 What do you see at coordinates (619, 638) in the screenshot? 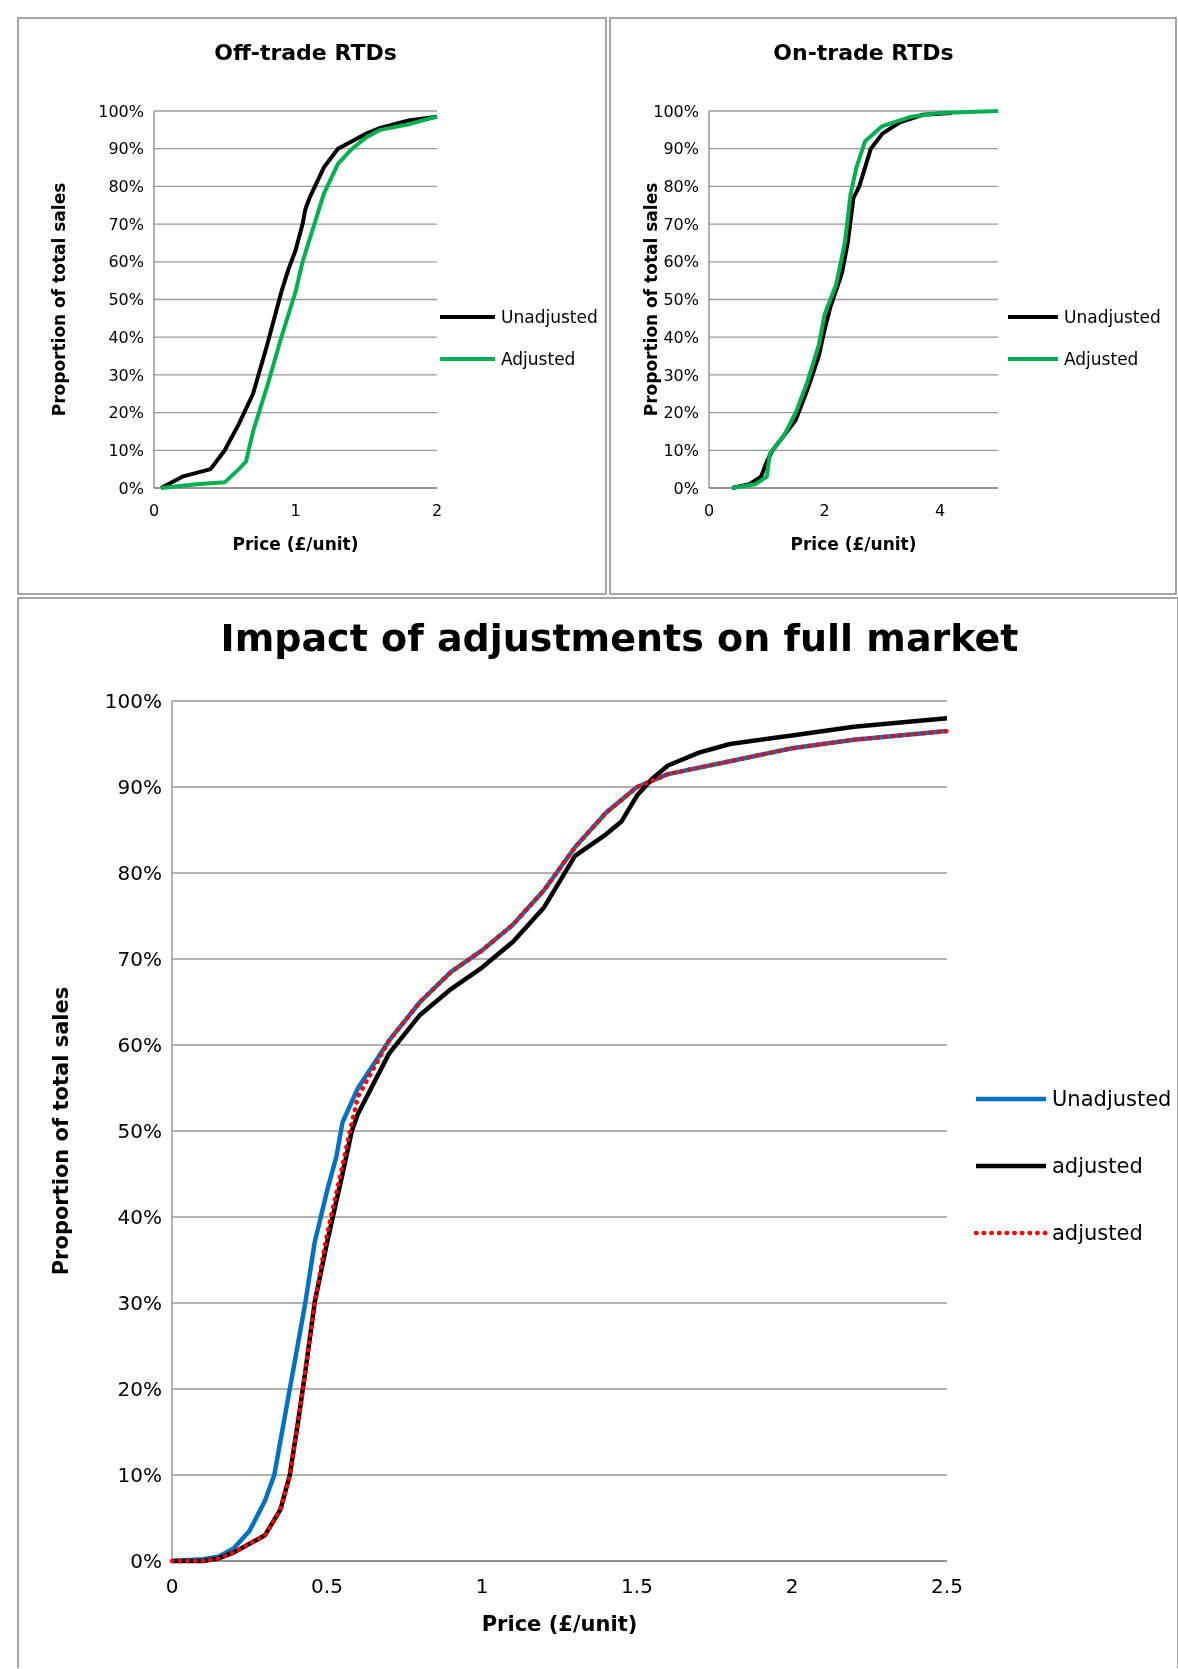
I see `chart-title: Impact of adjustments on full market` at bounding box center [619, 638].